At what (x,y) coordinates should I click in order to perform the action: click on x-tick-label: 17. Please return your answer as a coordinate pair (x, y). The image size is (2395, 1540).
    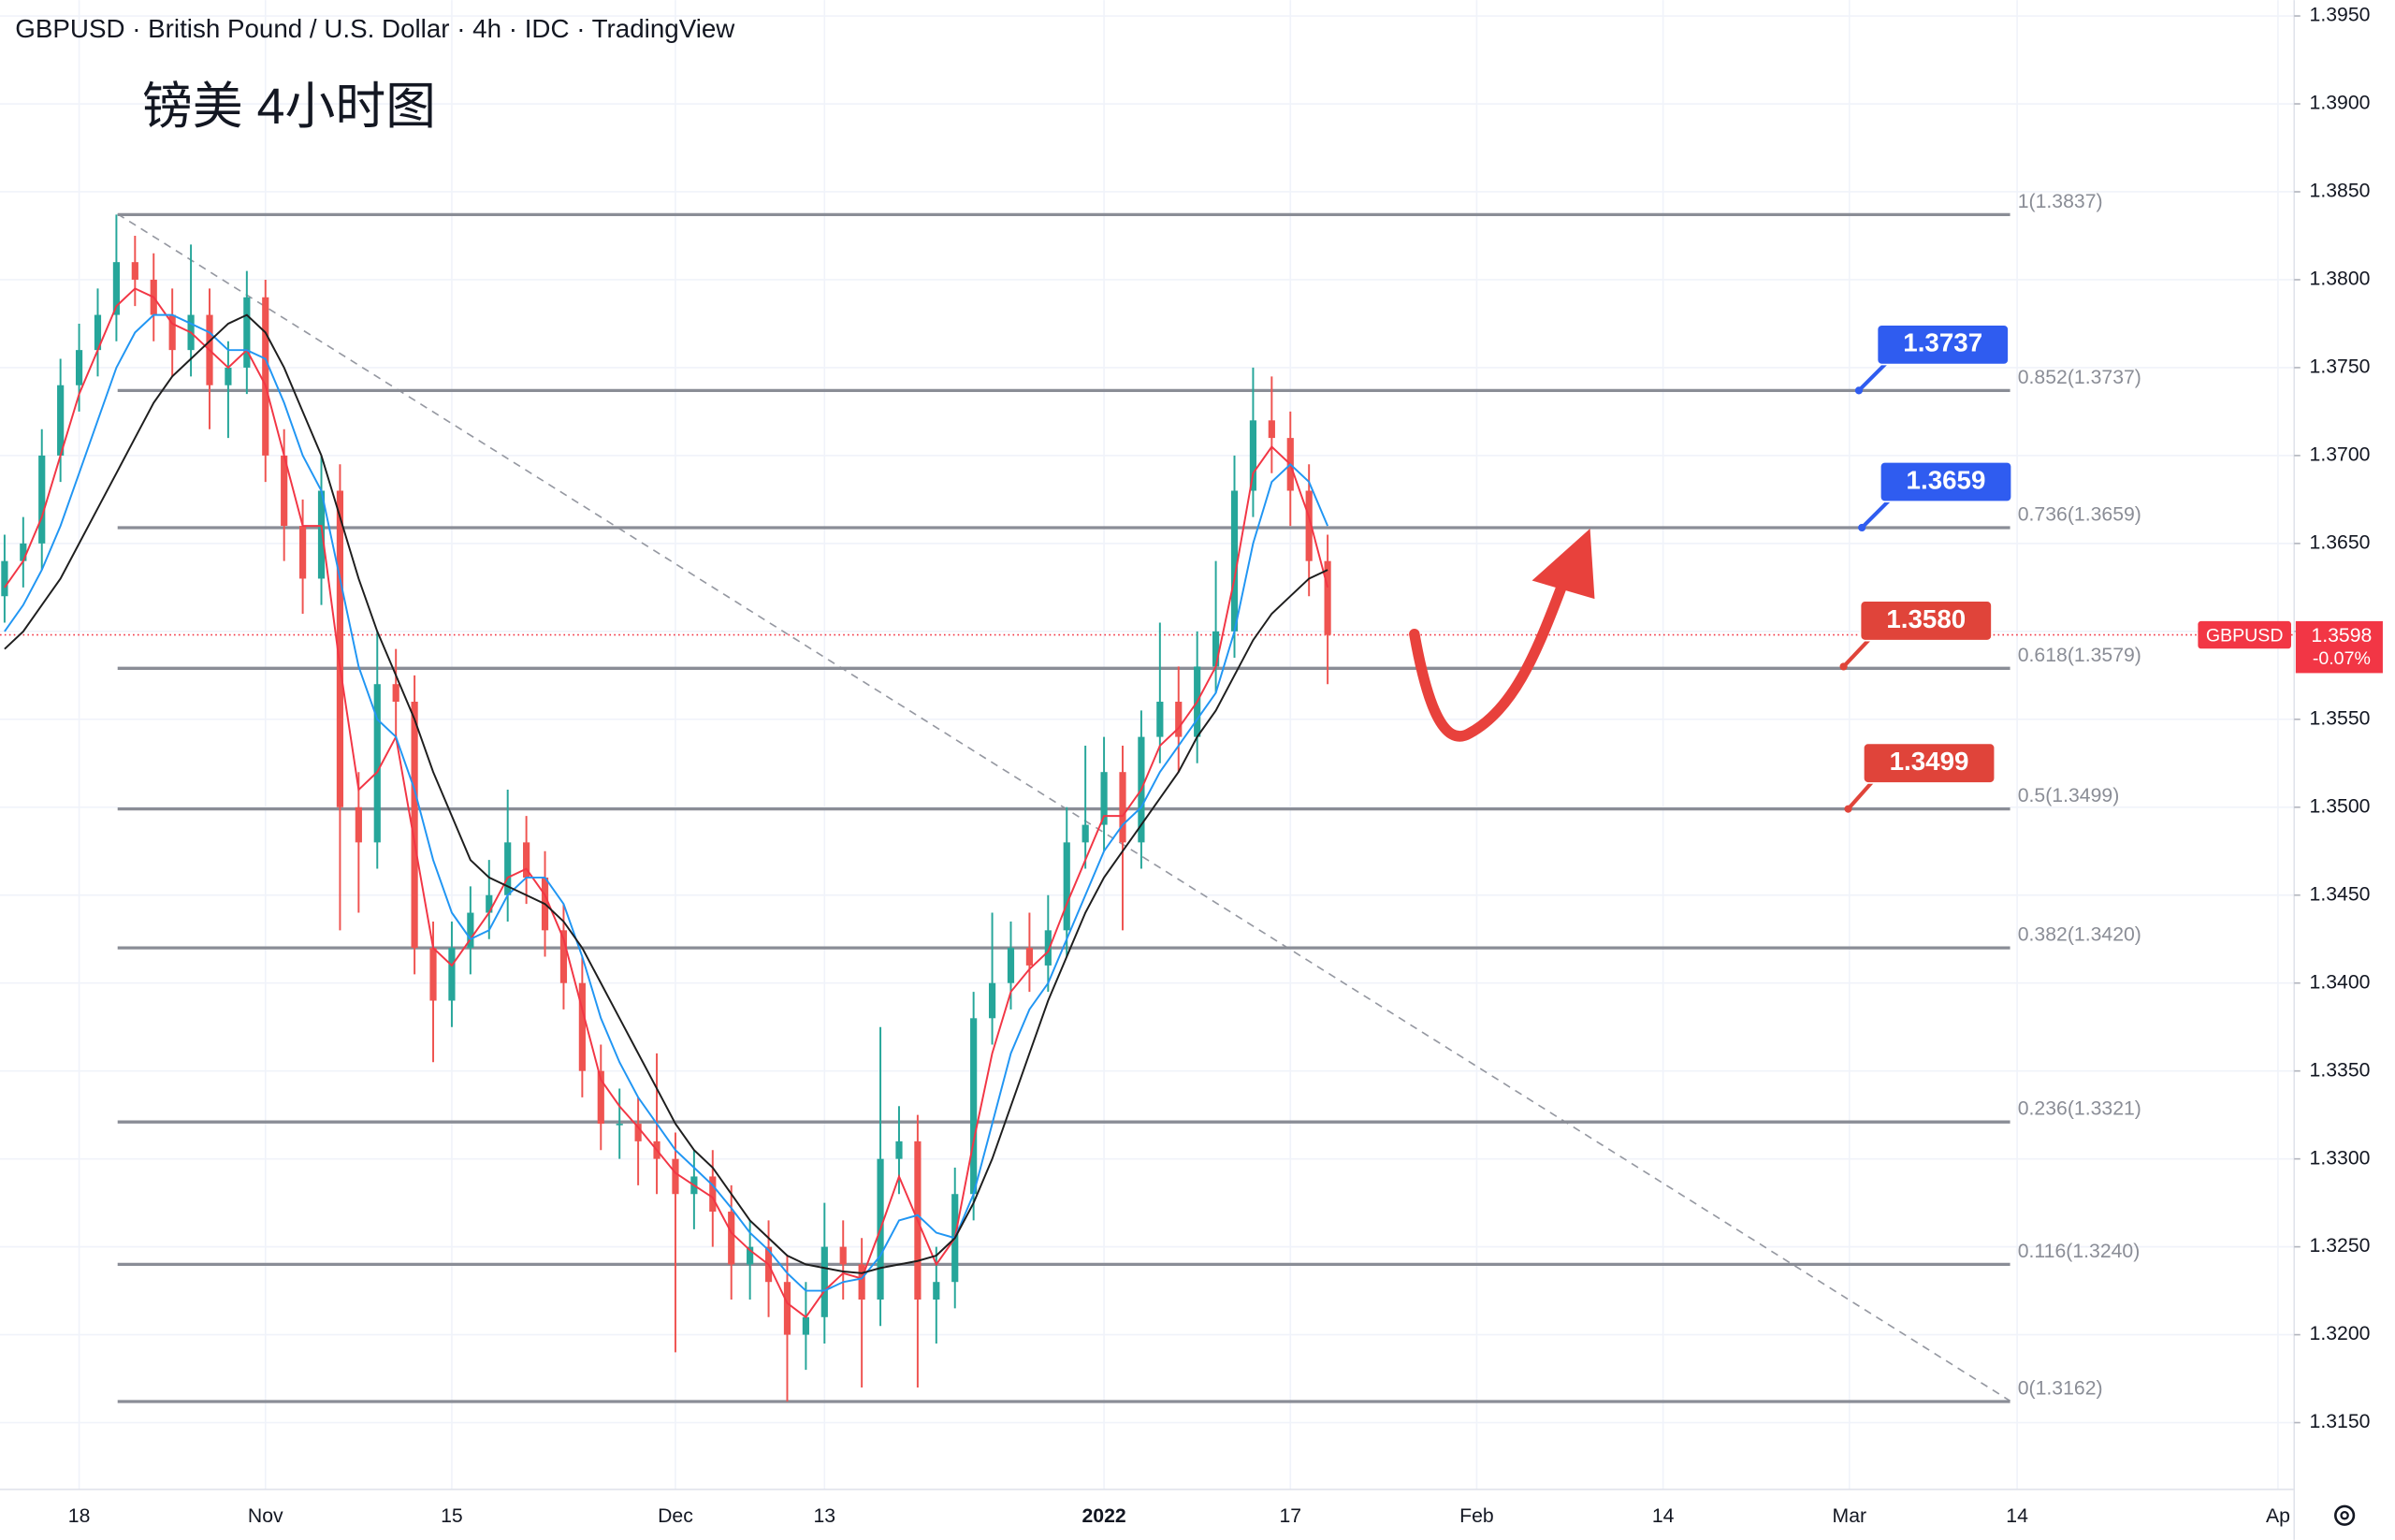
    Looking at the image, I should click on (1290, 1516).